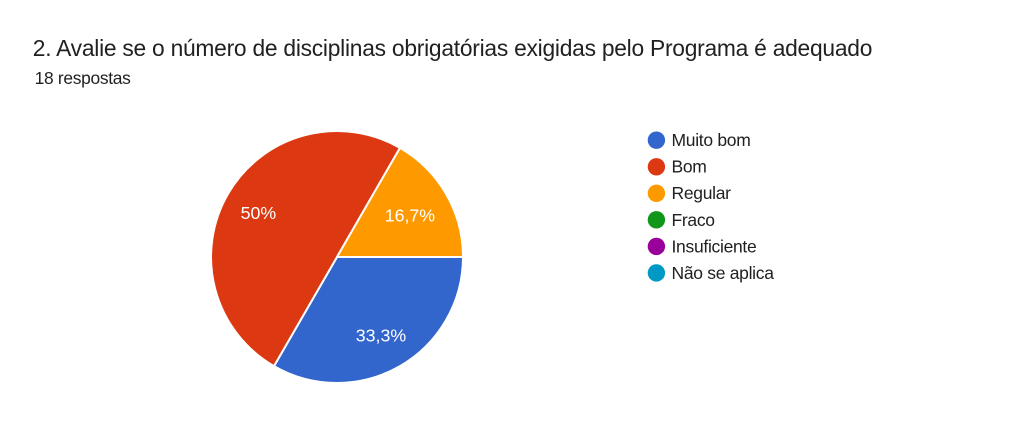 The height and width of the screenshot is (431, 1024). What do you see at coordinates (693, 220) in the screenshot?
I see `svg-text: Fraco` at bounding box center [693, 220].